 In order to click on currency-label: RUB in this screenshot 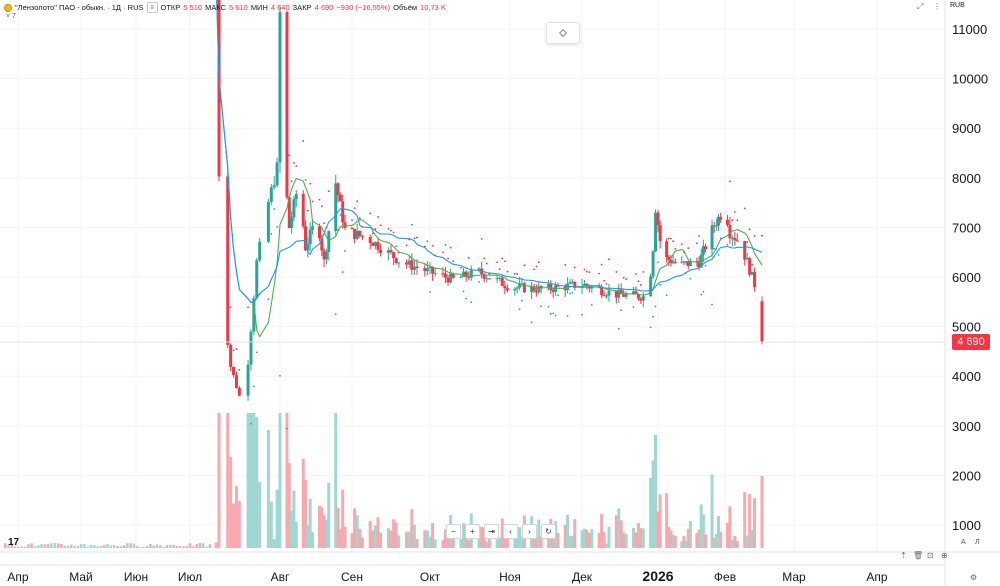, I will do `click(957, 5)`.